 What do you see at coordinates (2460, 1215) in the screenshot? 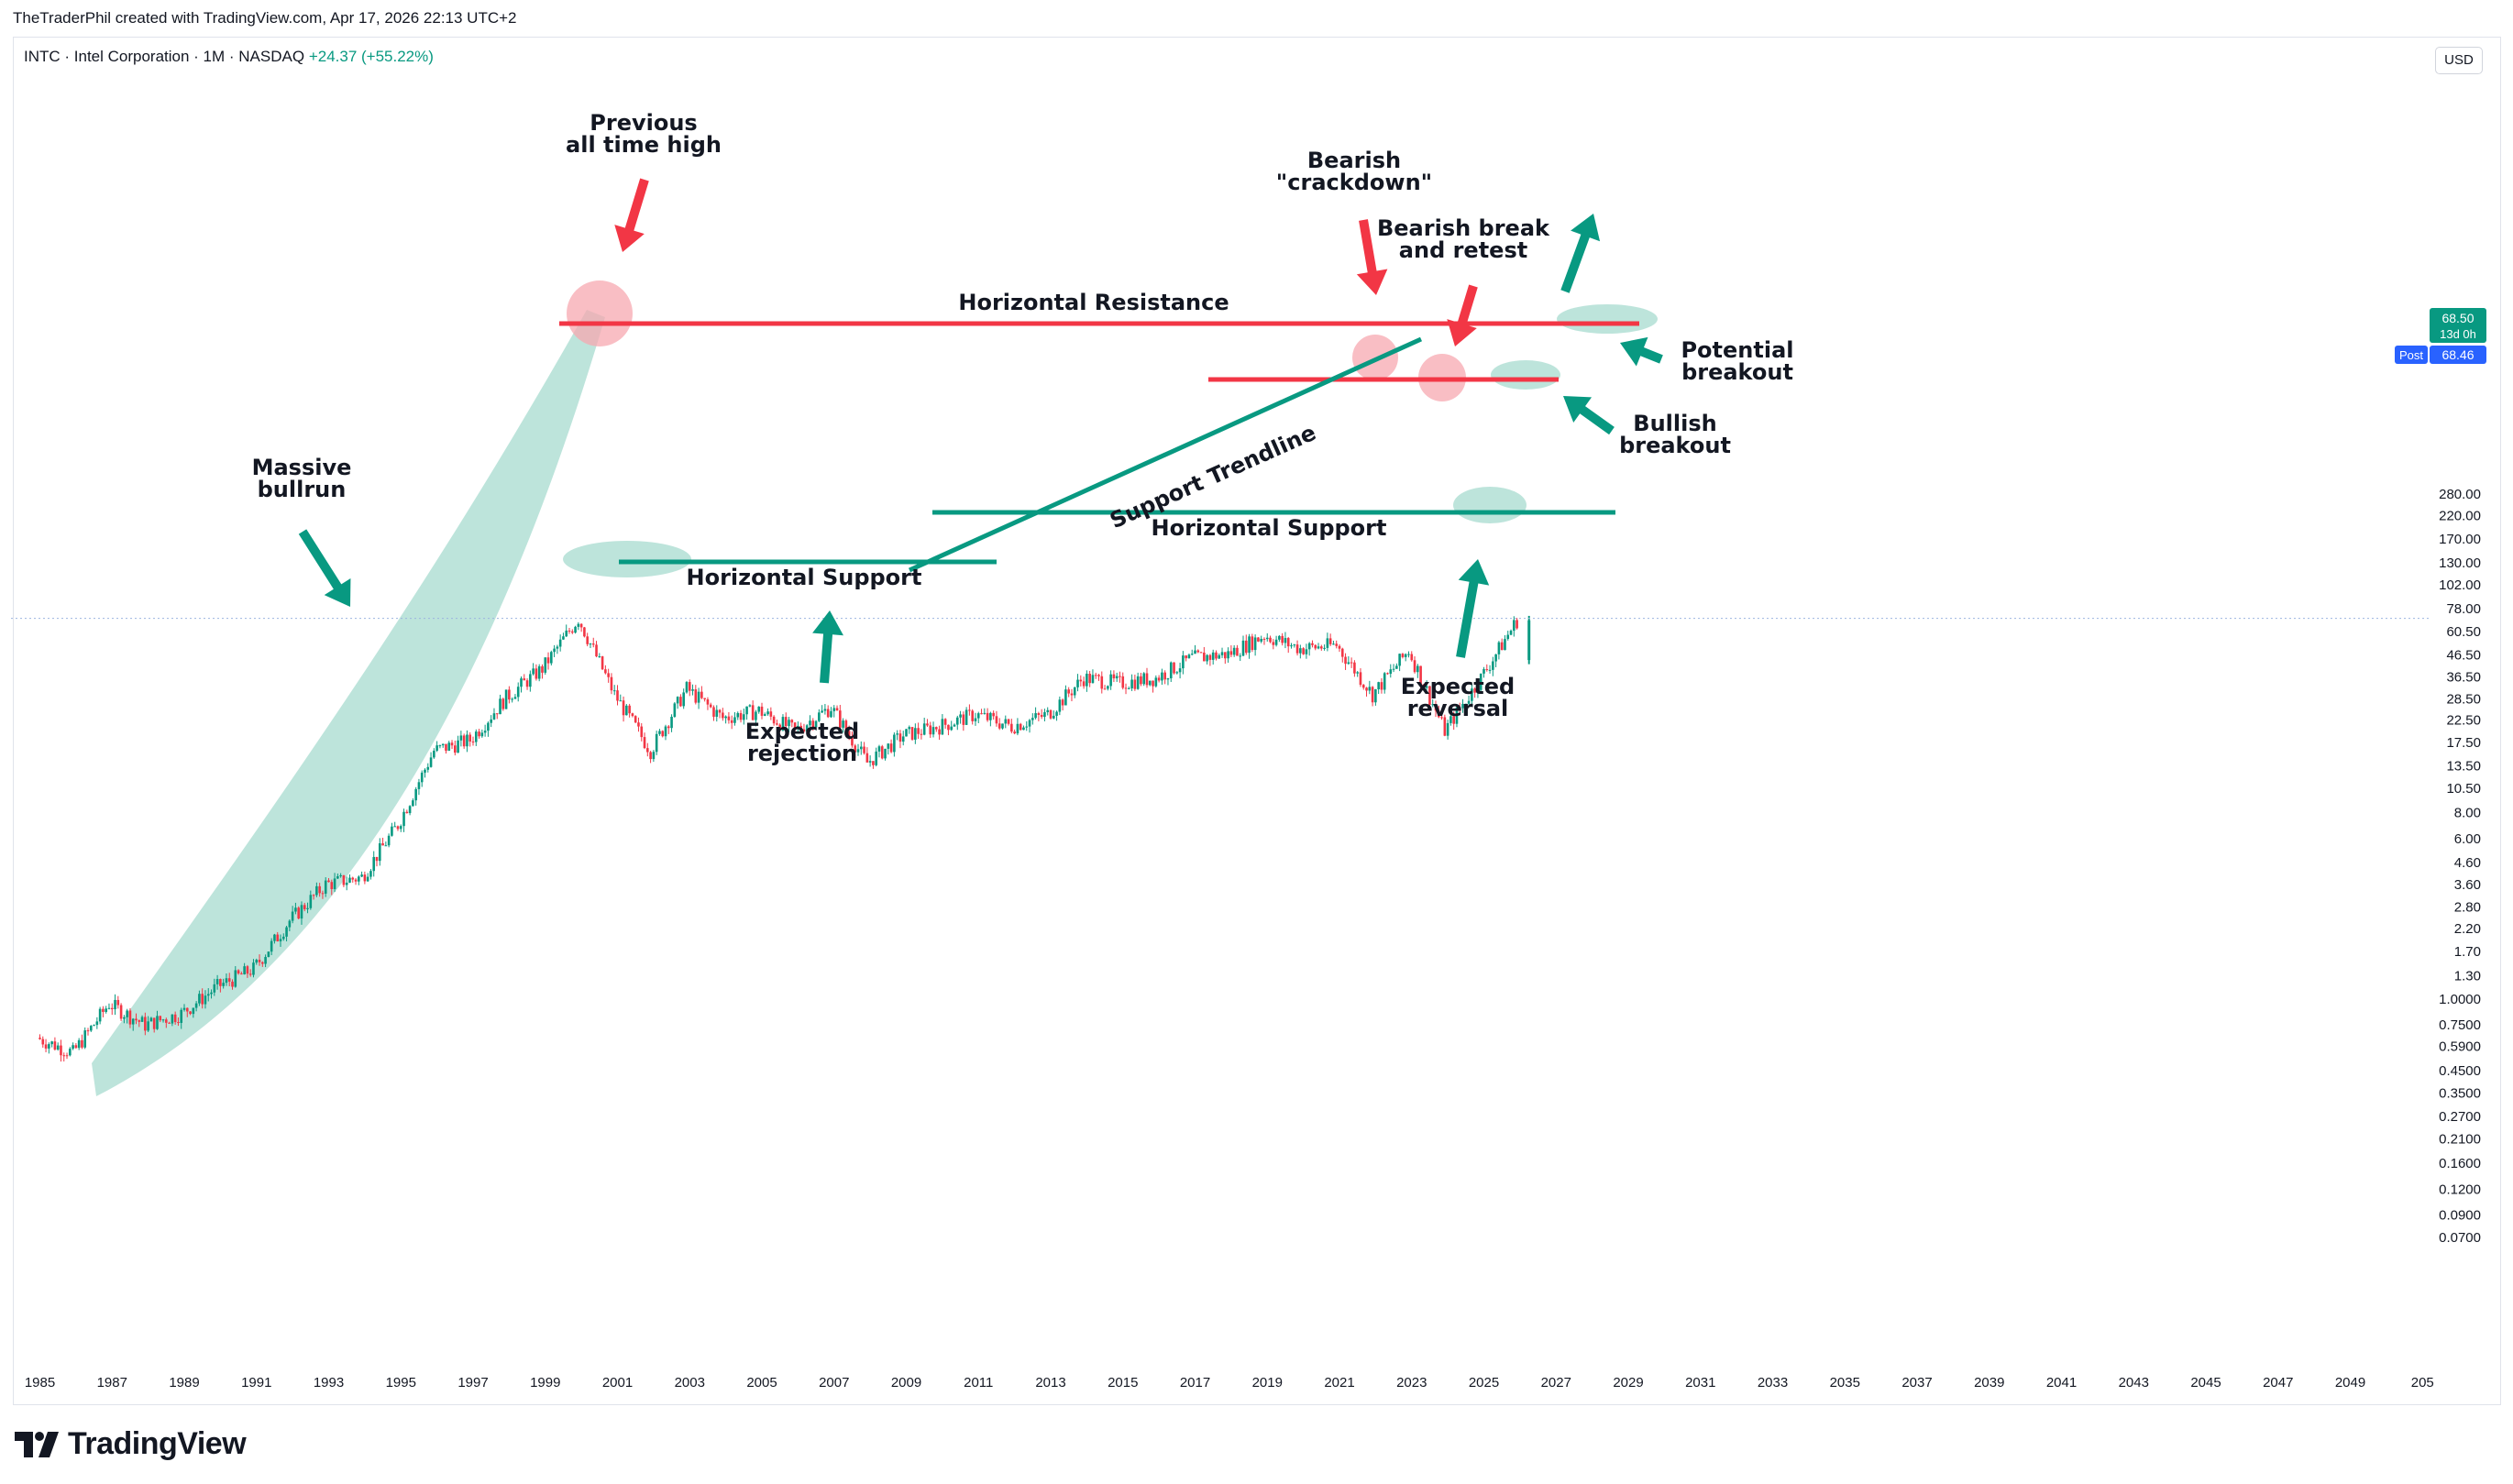
I see `y-tick-label: 0.0900` at bounding box center [2460, 1215].